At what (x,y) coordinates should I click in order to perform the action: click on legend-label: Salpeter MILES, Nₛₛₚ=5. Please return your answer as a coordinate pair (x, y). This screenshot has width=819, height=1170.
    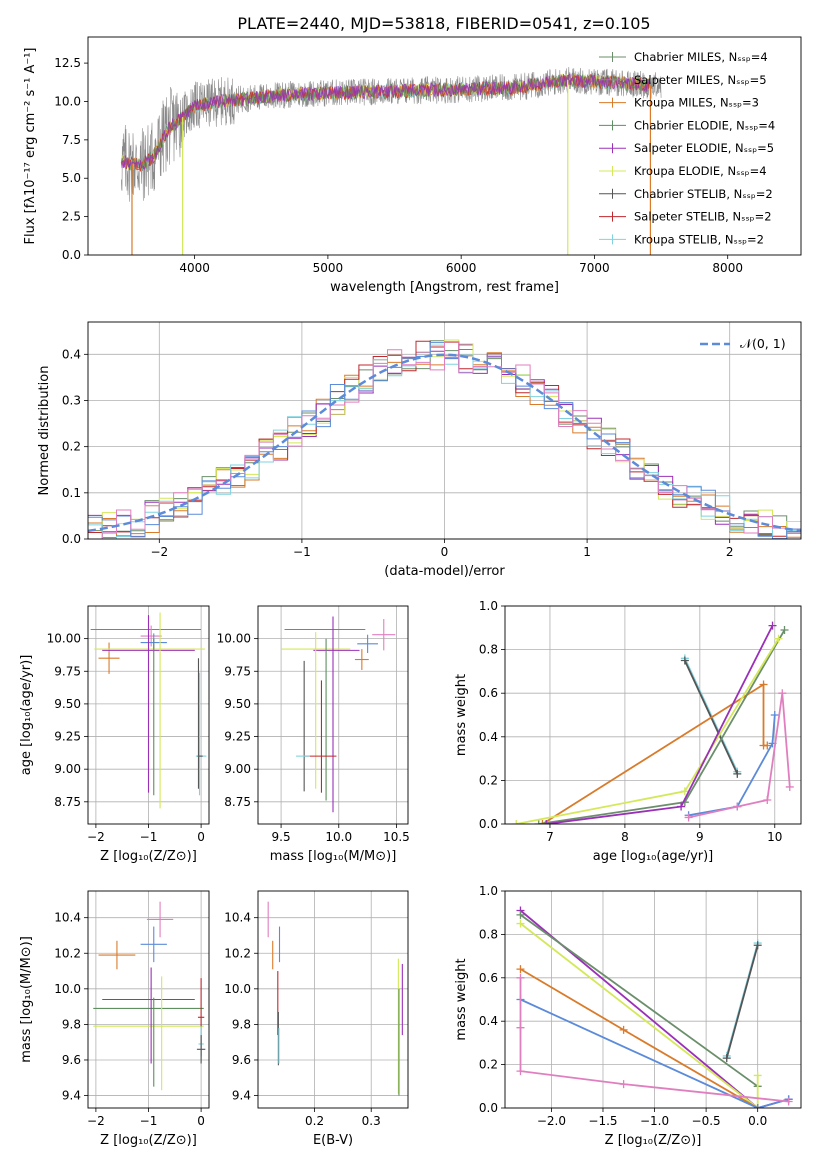
    Looking at the image, I should click on (700, 80).